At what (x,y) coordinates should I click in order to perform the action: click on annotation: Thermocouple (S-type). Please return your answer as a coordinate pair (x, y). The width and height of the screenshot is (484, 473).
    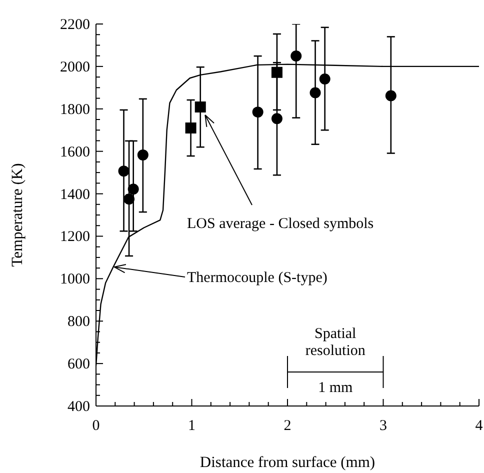
    Looking at the image, I should click on (257, 278).